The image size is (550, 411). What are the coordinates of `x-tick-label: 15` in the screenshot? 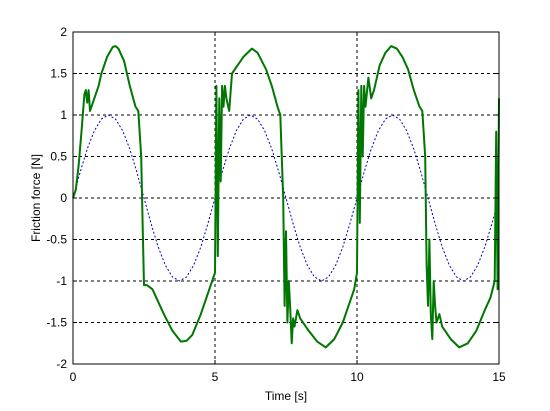 It's located at (499, 377).